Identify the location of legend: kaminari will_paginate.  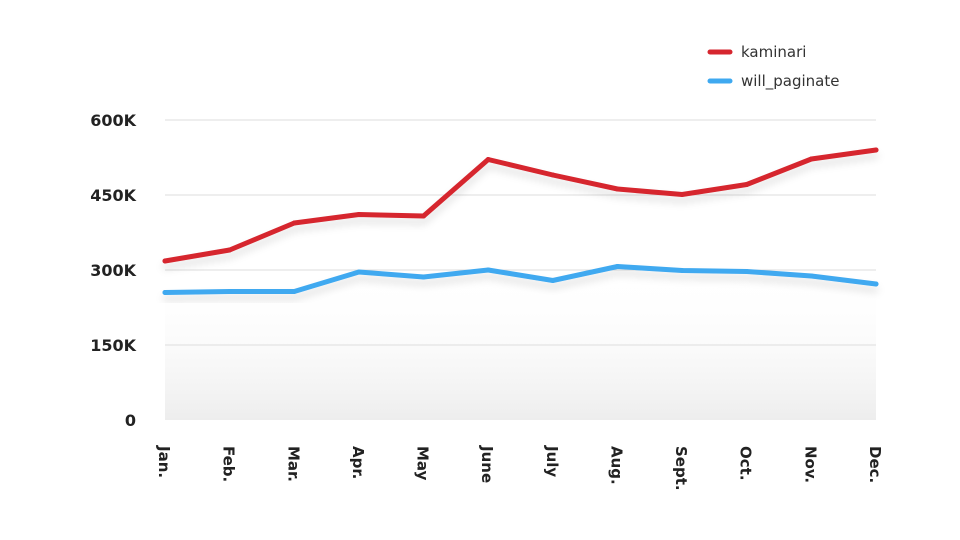
(773, 67).